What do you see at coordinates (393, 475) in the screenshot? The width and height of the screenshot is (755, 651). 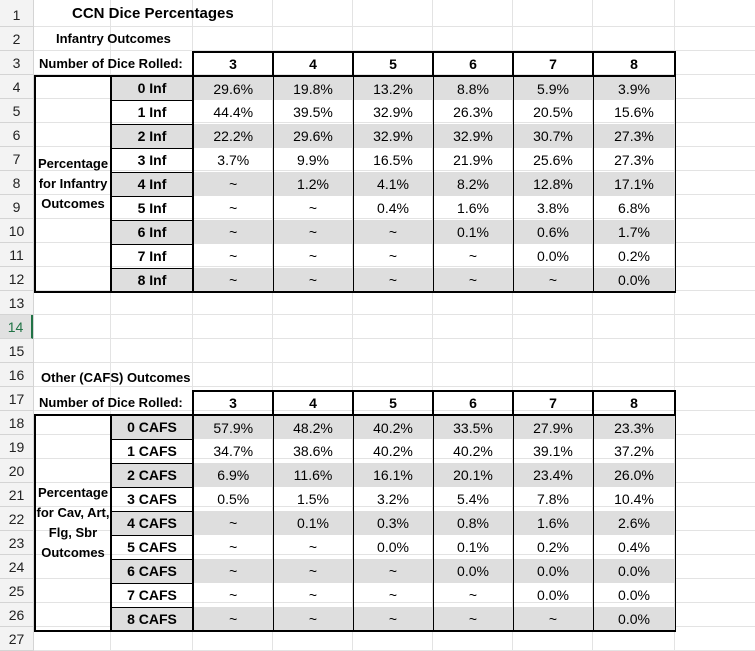 I see `percentage-cell: 16.1%` at bounding box center [393, 475].